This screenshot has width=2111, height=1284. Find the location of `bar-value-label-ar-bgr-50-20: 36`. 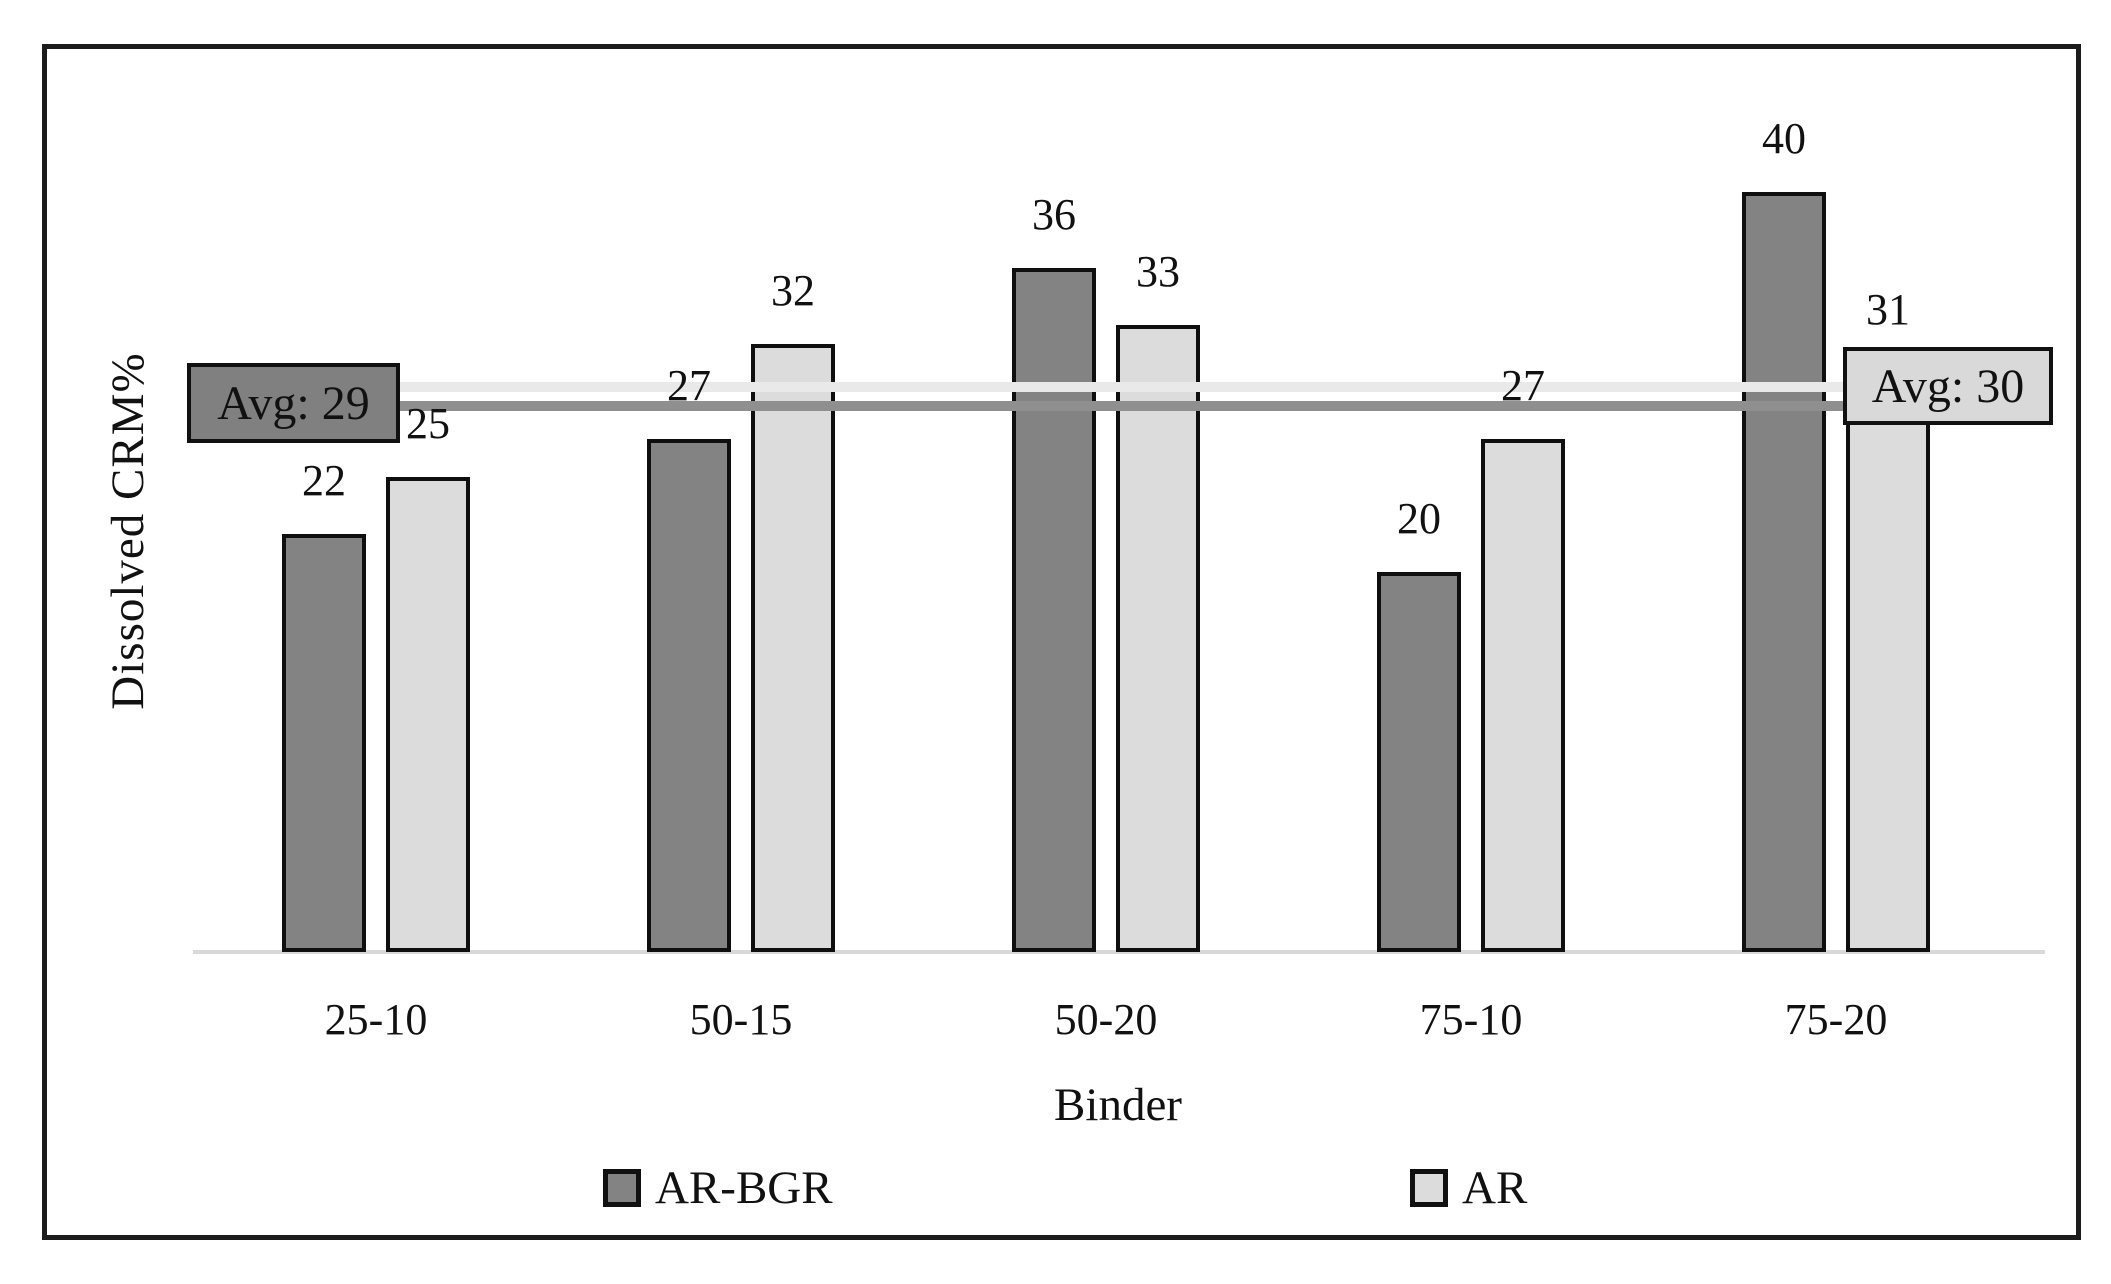

bar-value-label-ar-bgr-50-20: 36 is located at coordinates (1054, 214).